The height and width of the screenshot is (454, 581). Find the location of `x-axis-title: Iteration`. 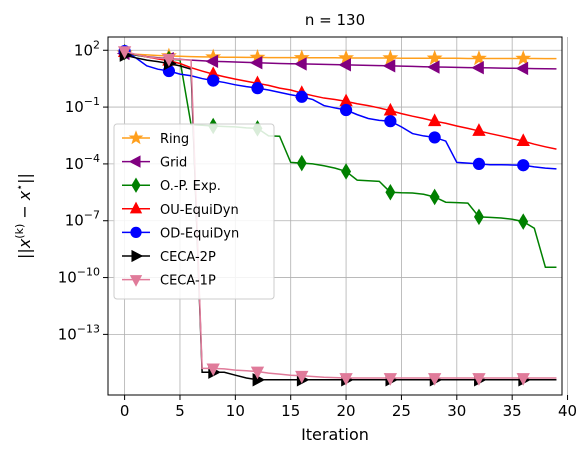

x-axis-title: Iteration is located at coordinates (335, 434).